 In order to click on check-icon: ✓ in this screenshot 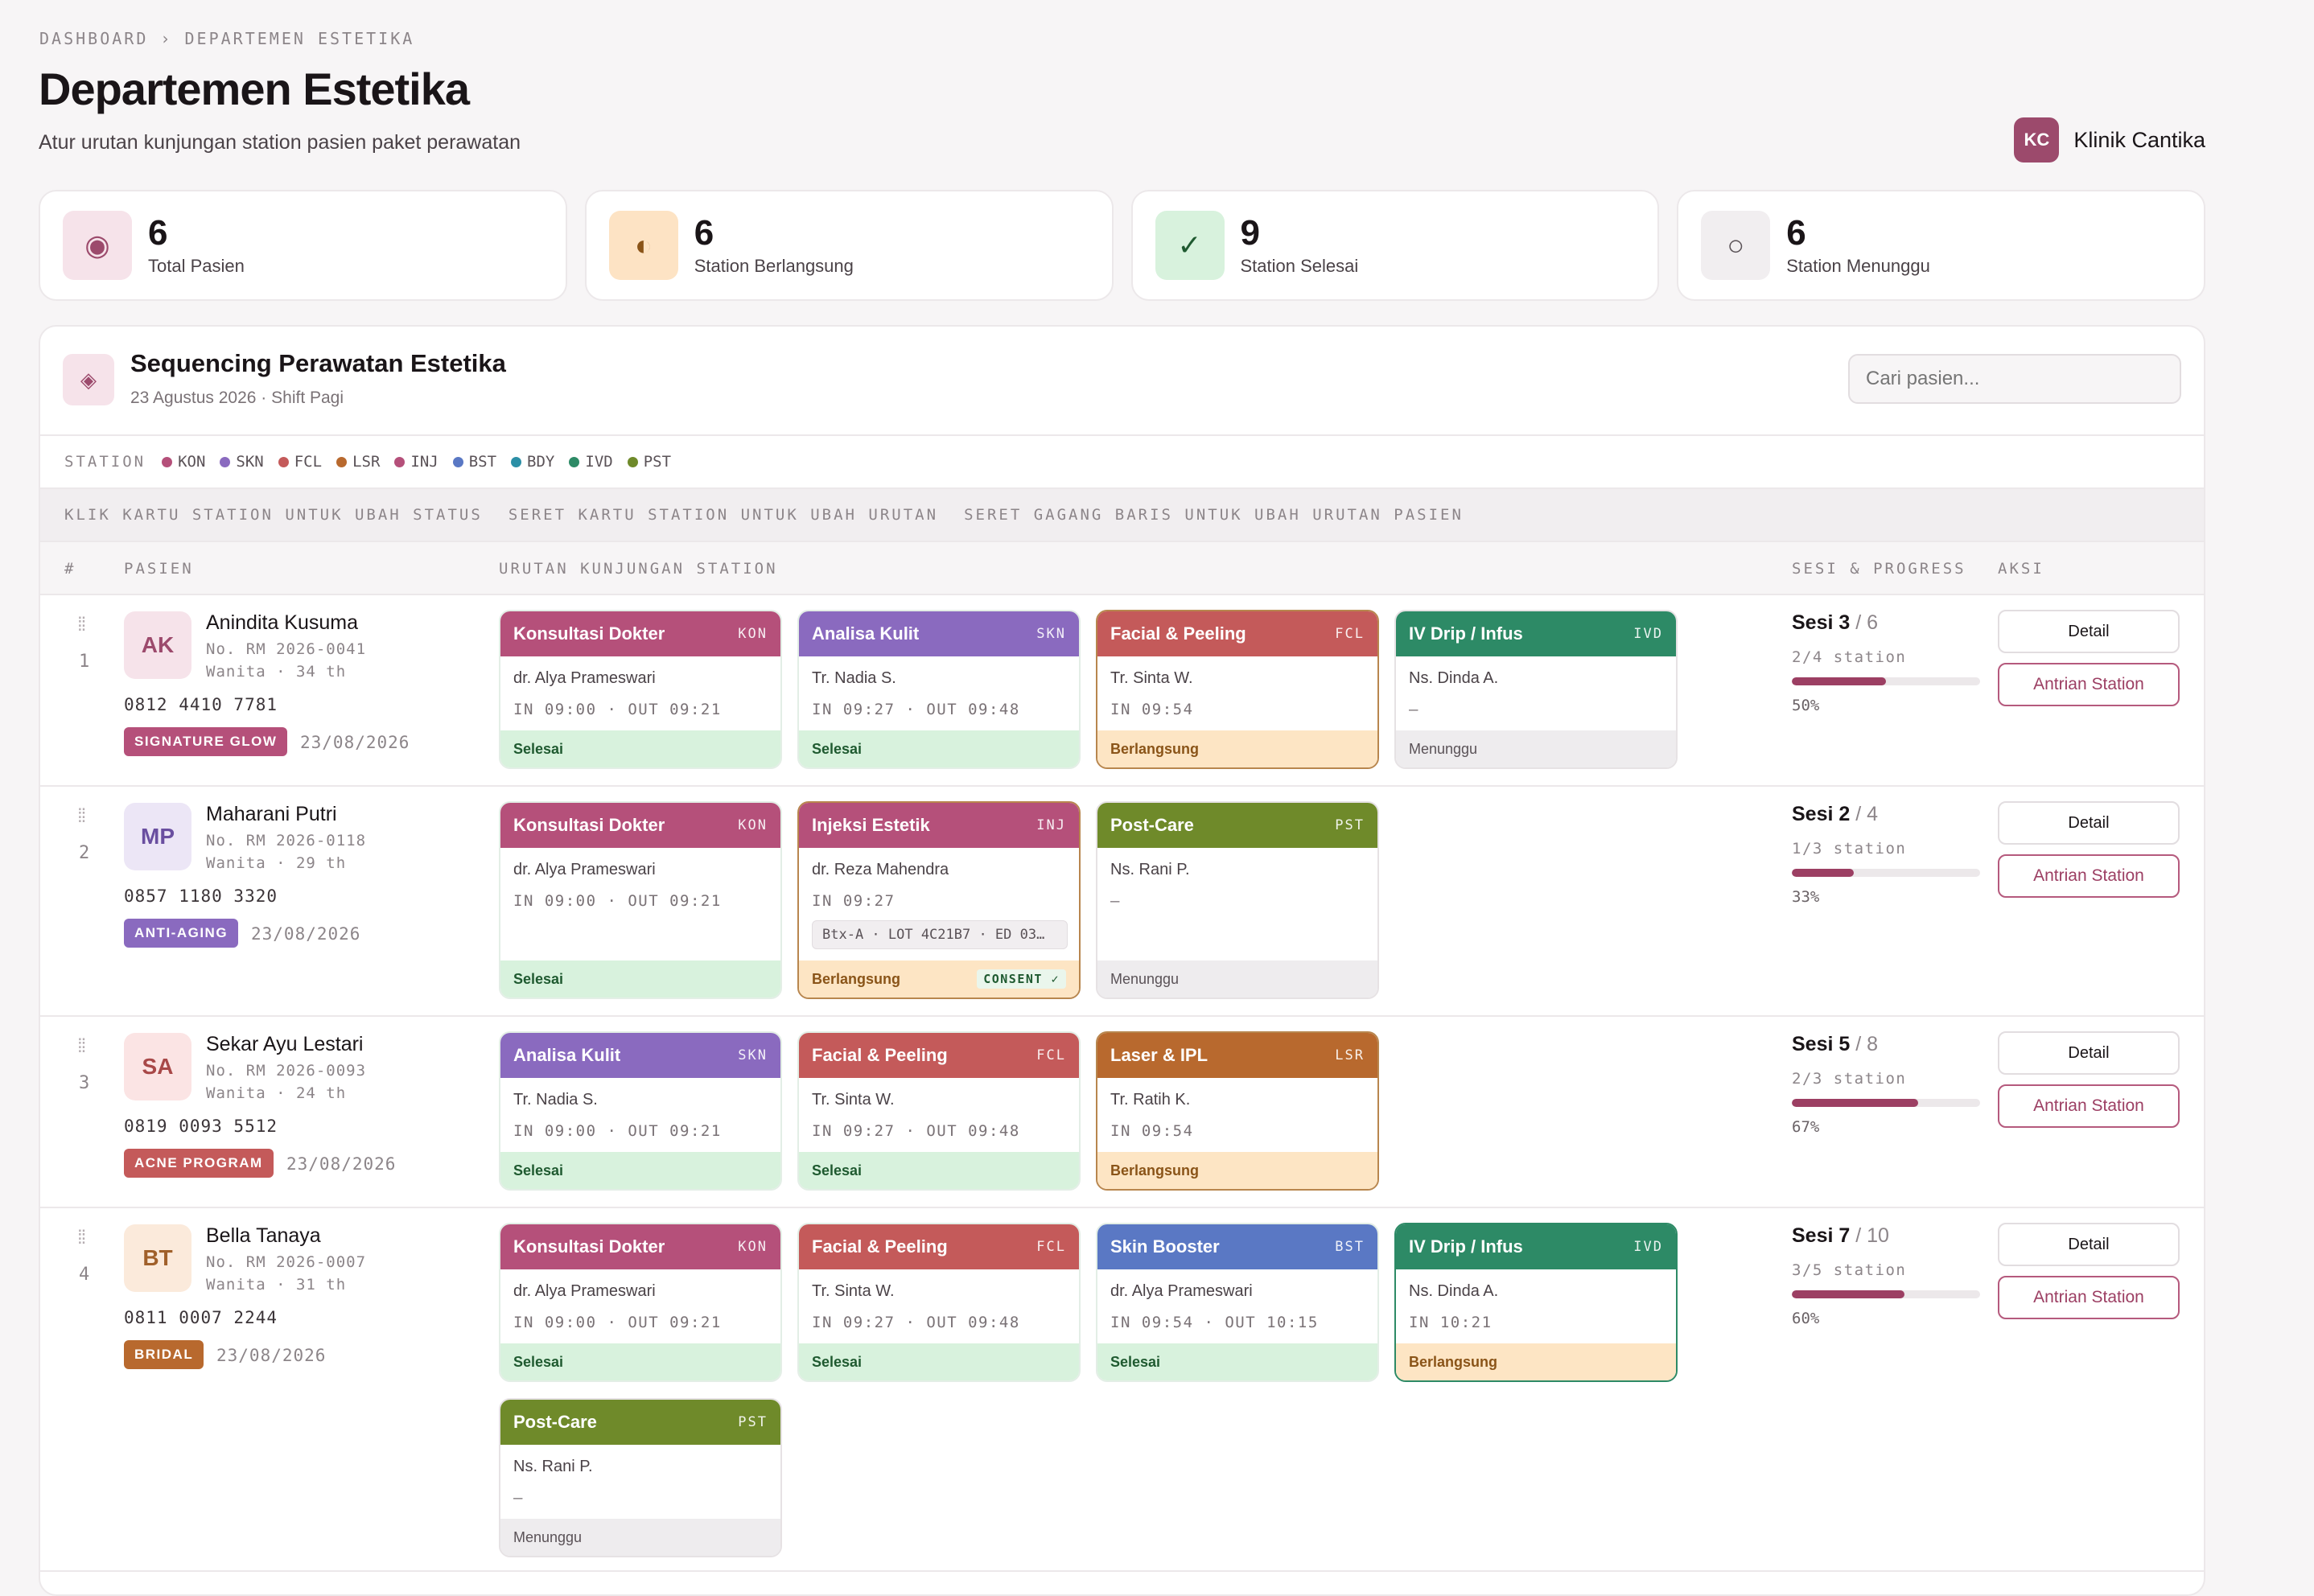, I will do `click(1190, 245)`.